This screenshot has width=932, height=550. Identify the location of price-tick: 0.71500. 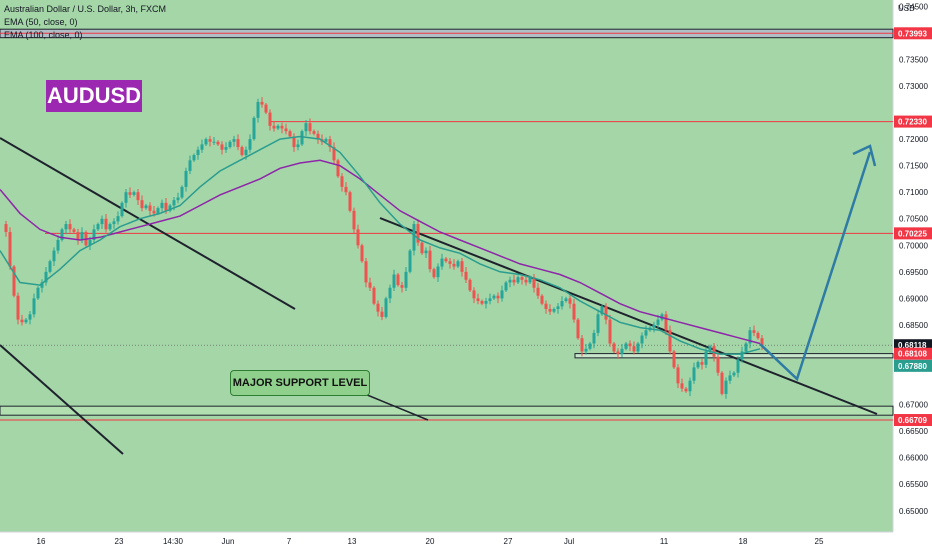
(913, 166).